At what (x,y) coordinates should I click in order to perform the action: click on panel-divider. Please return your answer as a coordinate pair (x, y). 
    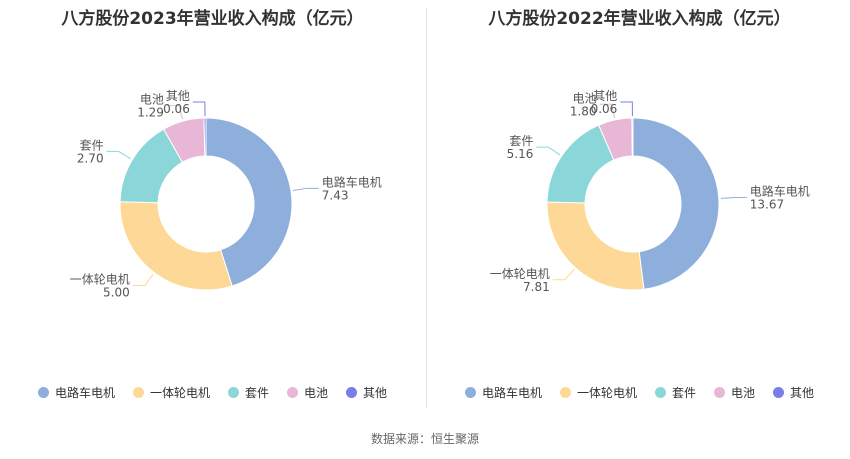
    Looking at the image, I should click on (426, 208).